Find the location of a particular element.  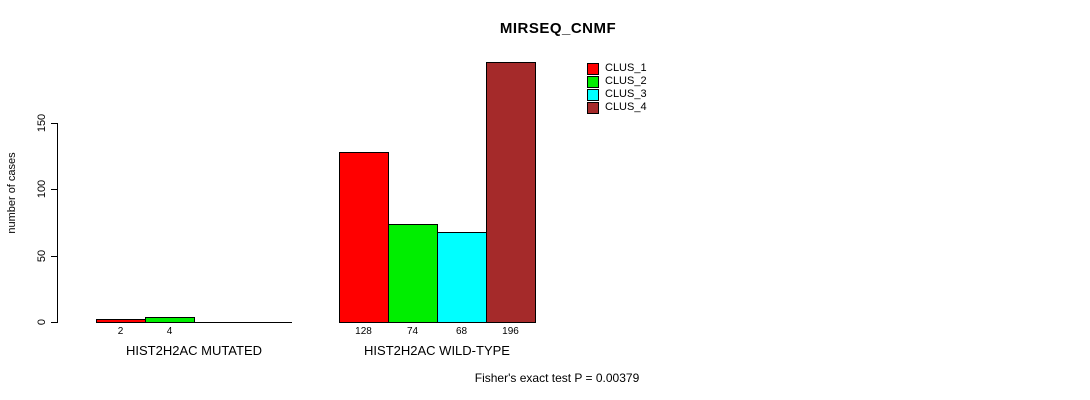

bar-value-label: 4 is located at coordinates (169, 331).